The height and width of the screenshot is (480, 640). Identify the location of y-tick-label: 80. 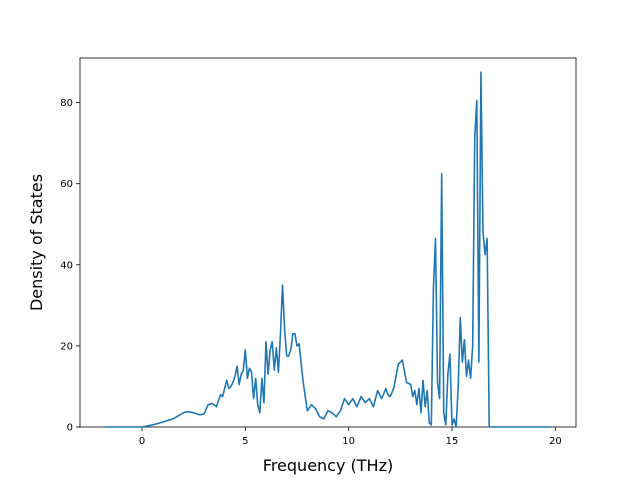
(66, 103).